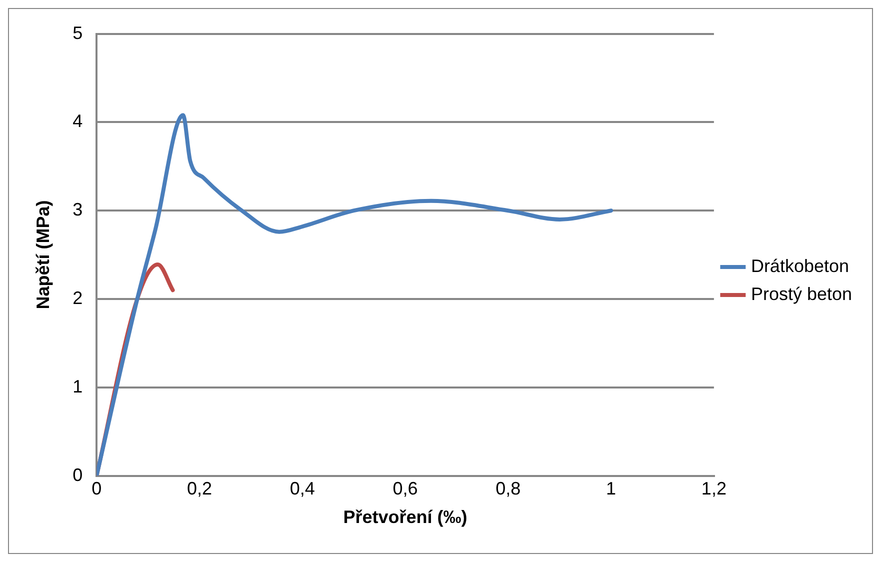  Describe the element at coordinates (77, 210) in the screenshot. I see `y-tick-label: 3` at that location.